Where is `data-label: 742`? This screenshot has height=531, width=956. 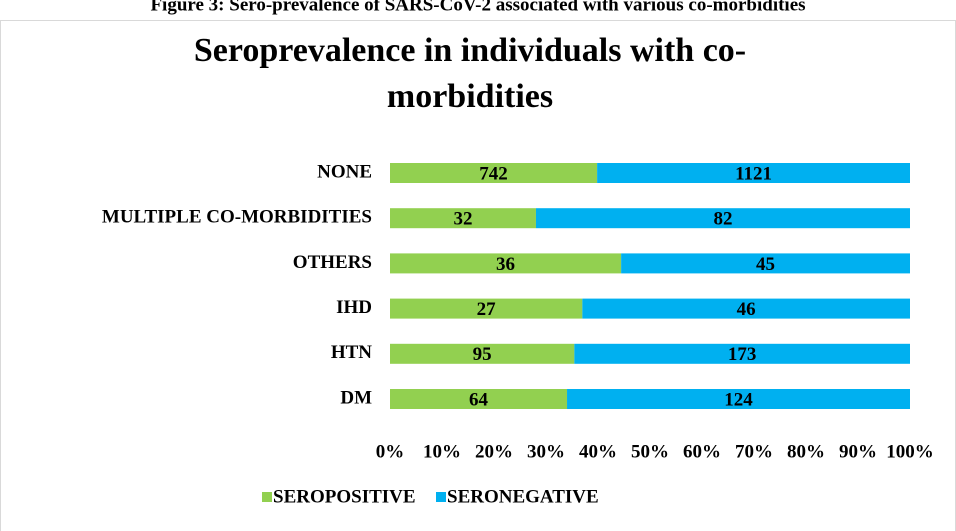
data-label: 742 is located at coordinates (493, 173).